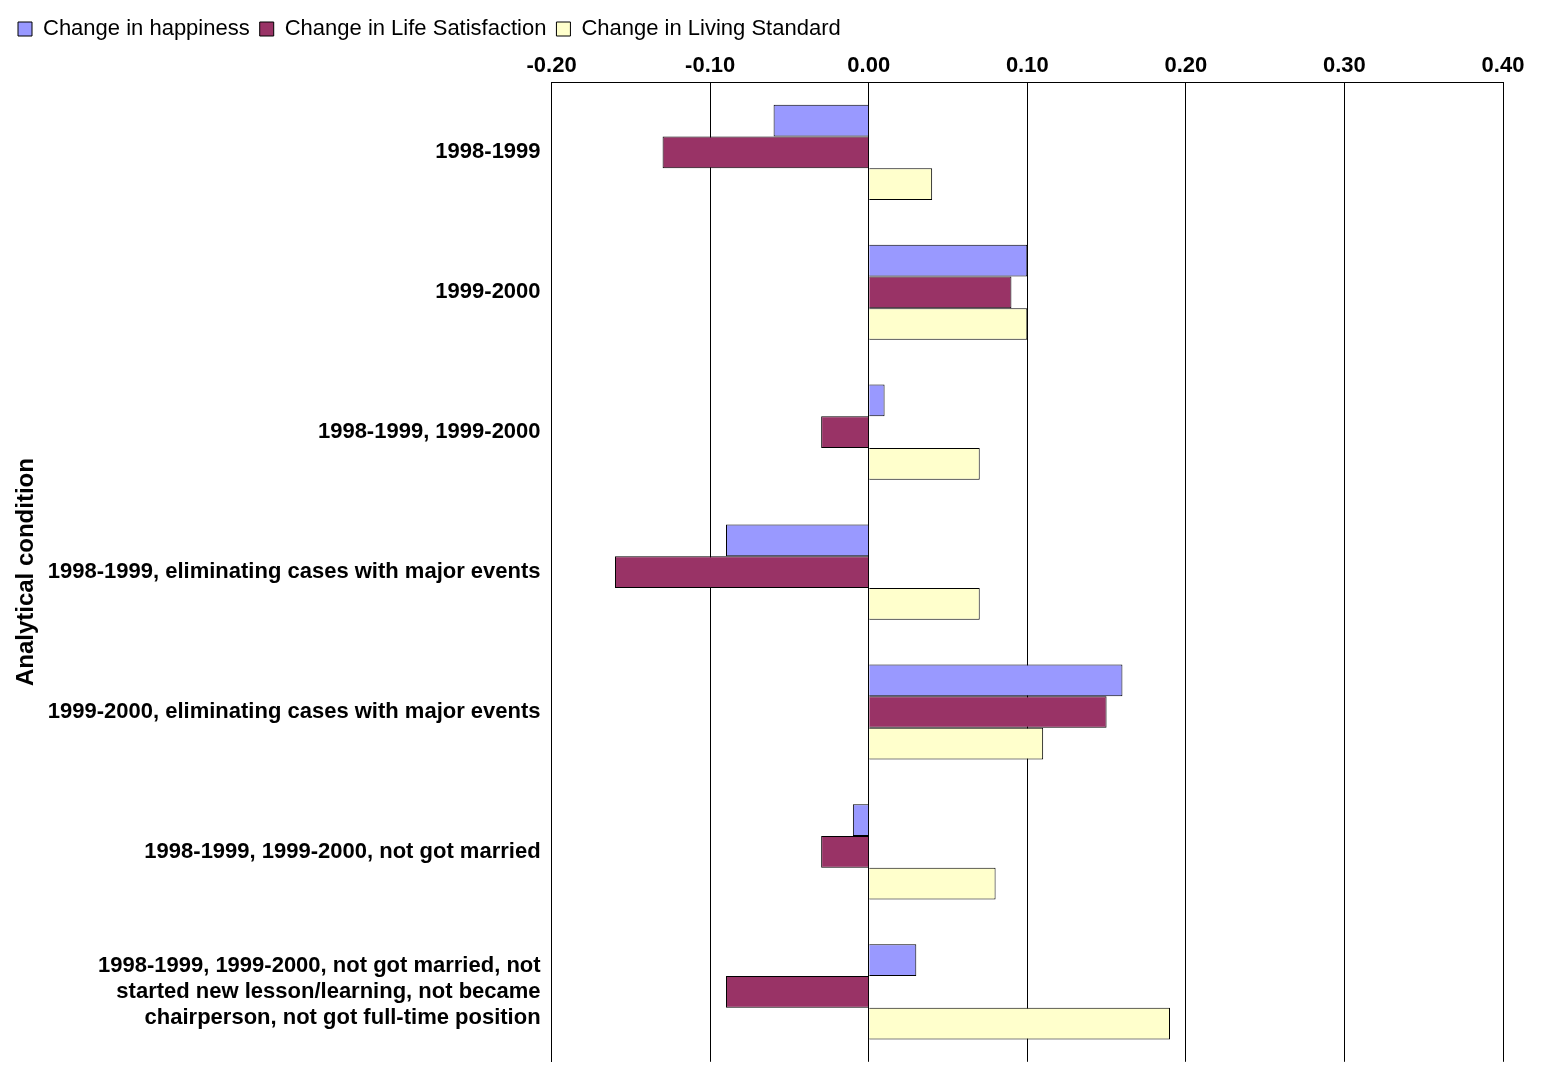 The width and height of the screenshot is (1543, 1086). What do you see at coordinates (146, 28) in the screenshot?
I see `legend-label: Change in happiness` at bounding box center [146, 28].